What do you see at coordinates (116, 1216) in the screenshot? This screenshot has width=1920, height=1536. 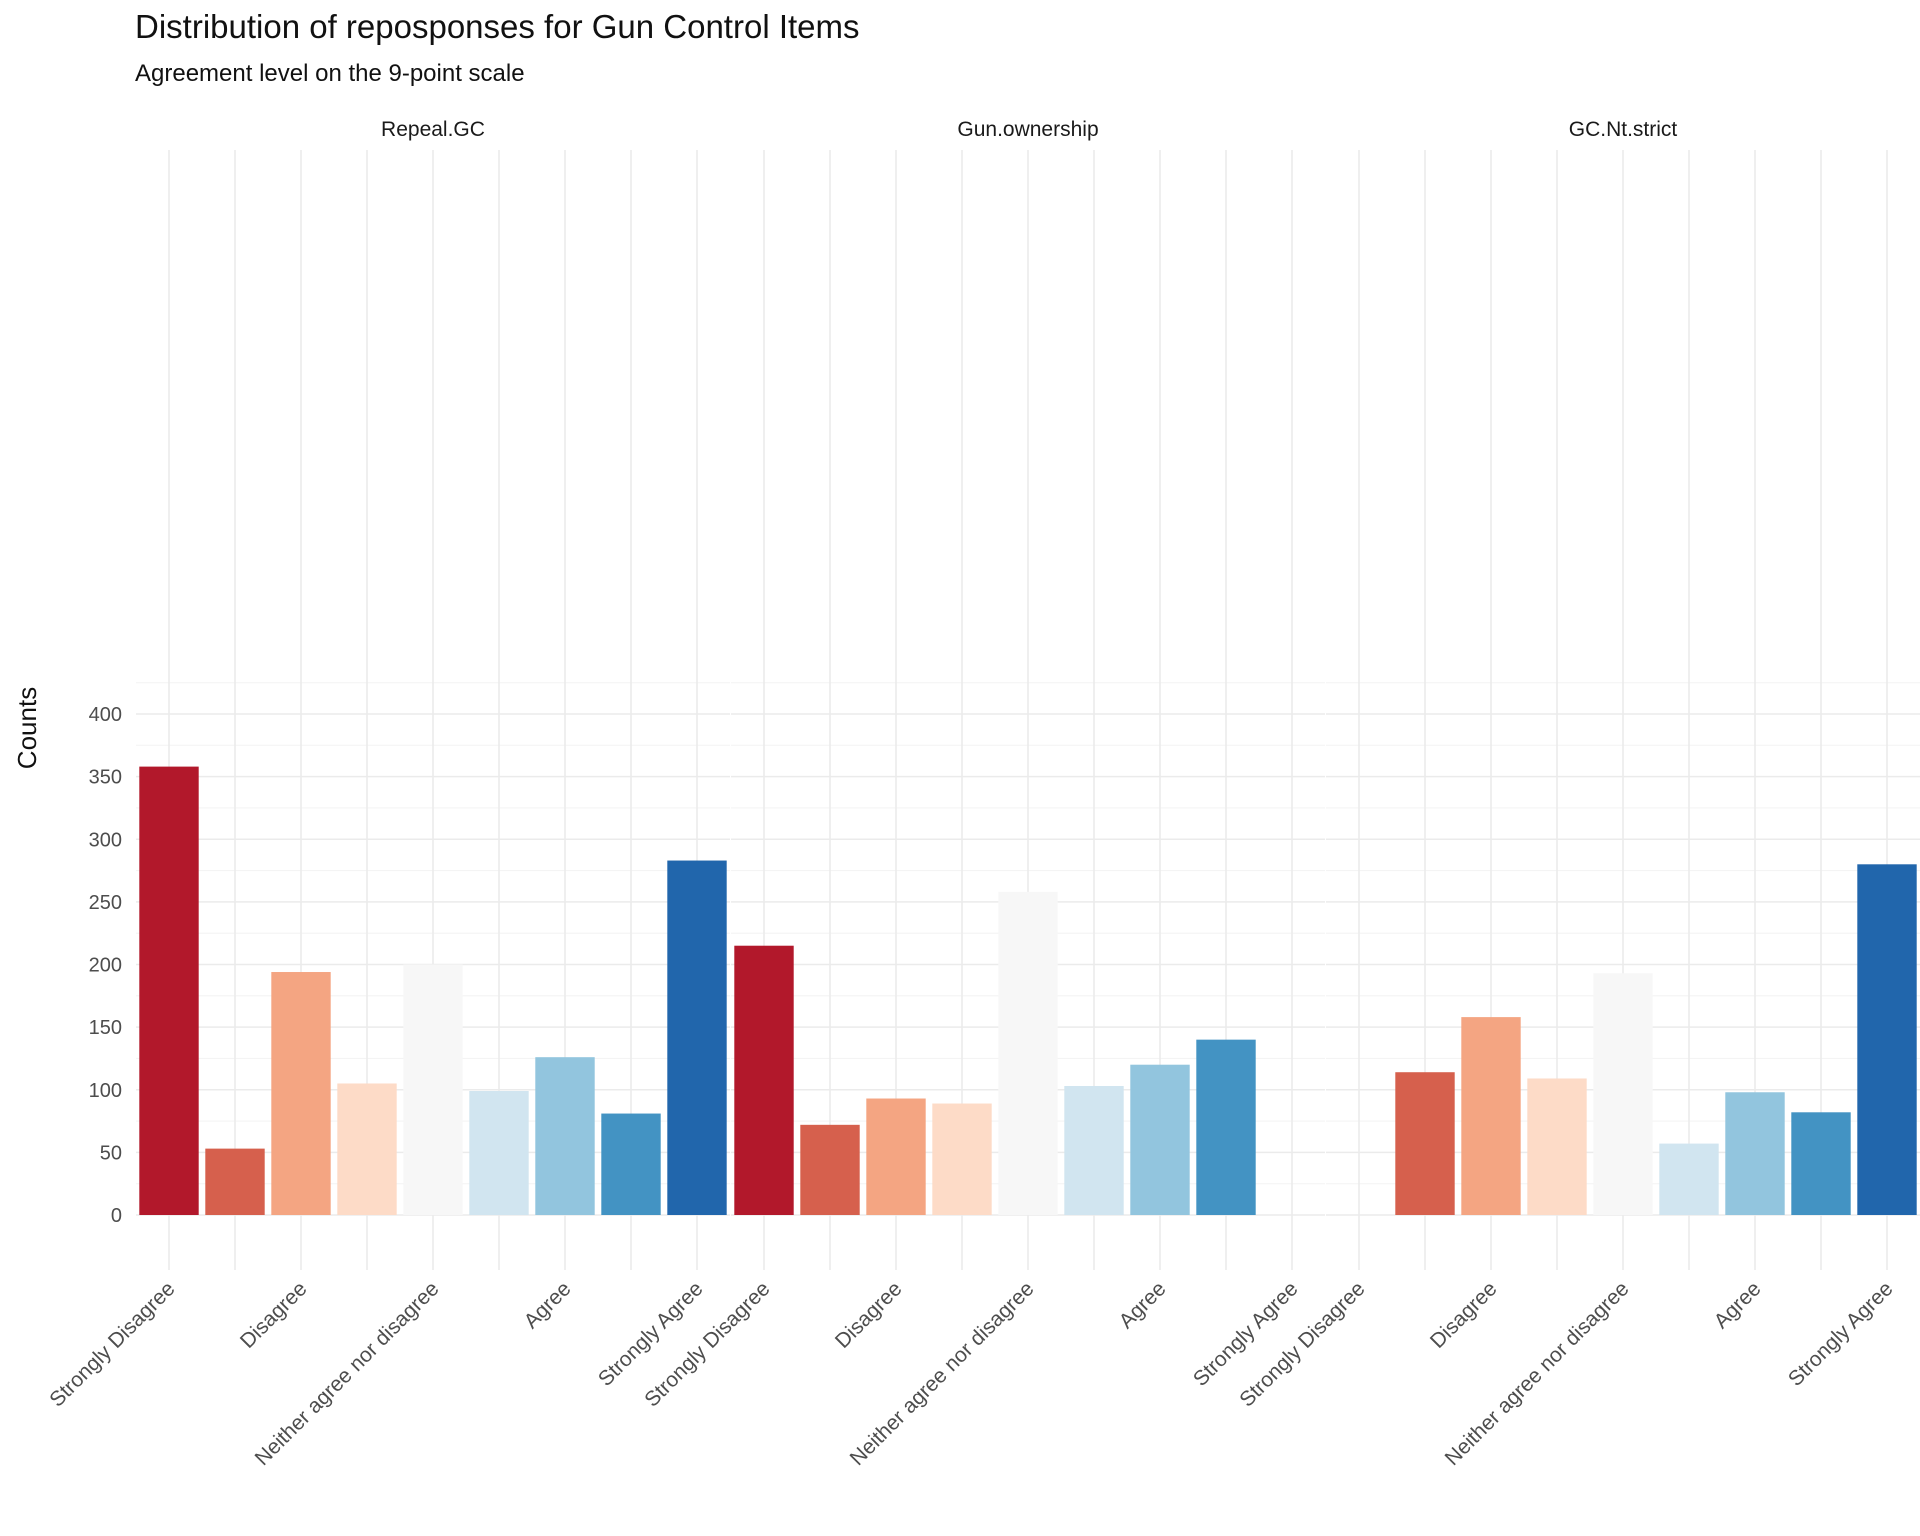 I see `y-tick-label: 0` at bounding box center [116, 1216].